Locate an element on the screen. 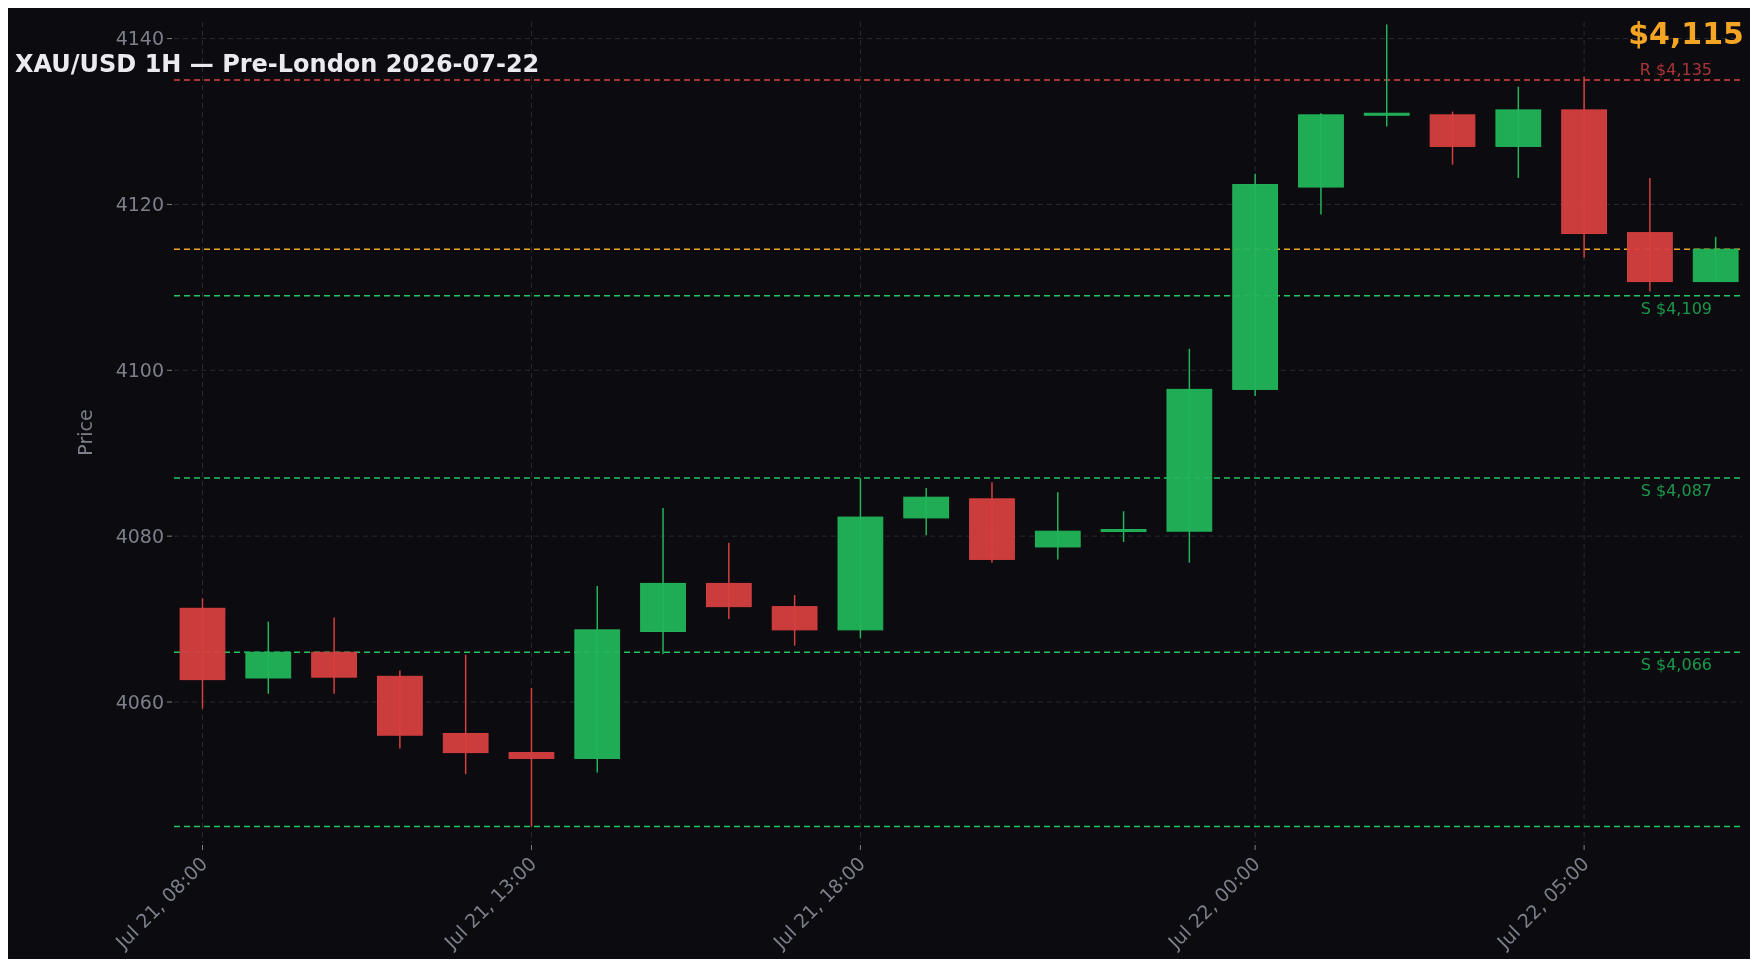  ref-line-label: R $4,135 is located at coordinates (1675, 70).